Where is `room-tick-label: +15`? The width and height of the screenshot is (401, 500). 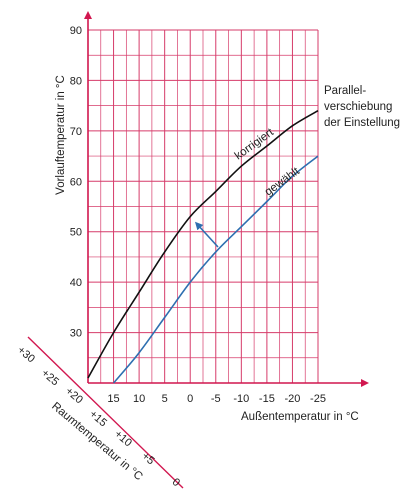 room-tick-label: +15 is located at coordinates (98, 418).